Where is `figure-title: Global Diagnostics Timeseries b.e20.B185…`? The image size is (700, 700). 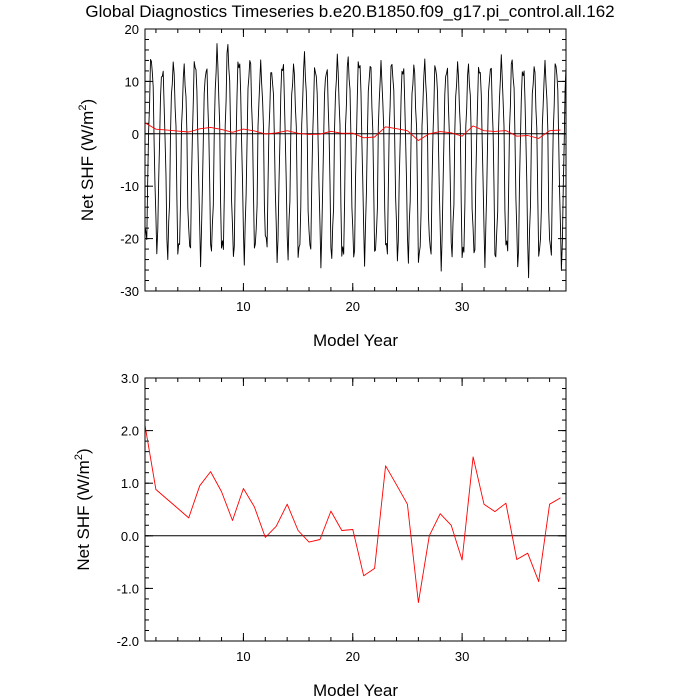
figure-title: Global Diagnostics Timeseries b.e20.B185… is located at coordinates (349, 11).